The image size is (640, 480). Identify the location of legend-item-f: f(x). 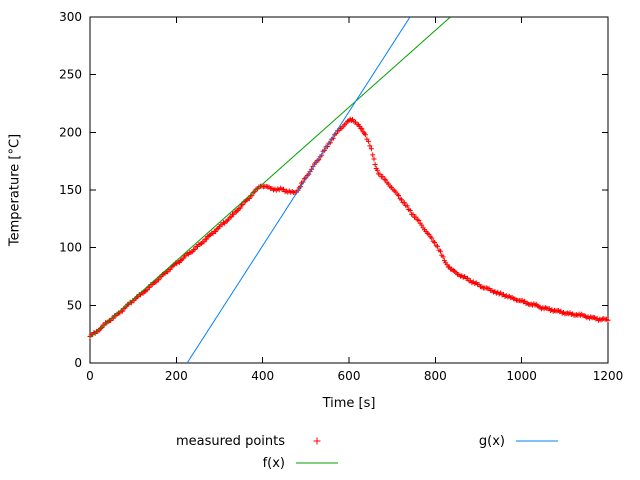
(212, 463).